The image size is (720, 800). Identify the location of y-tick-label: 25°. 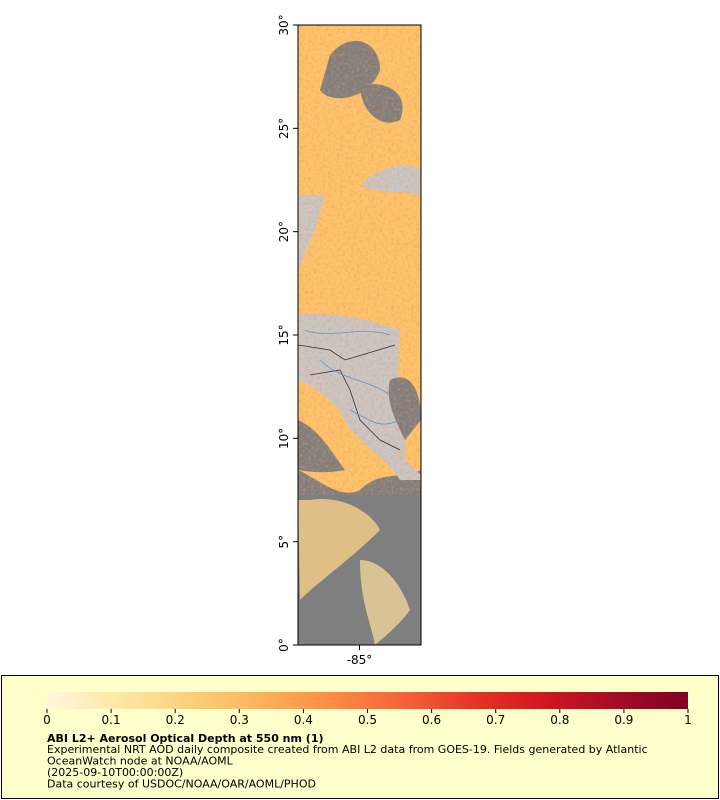
(284, 128).